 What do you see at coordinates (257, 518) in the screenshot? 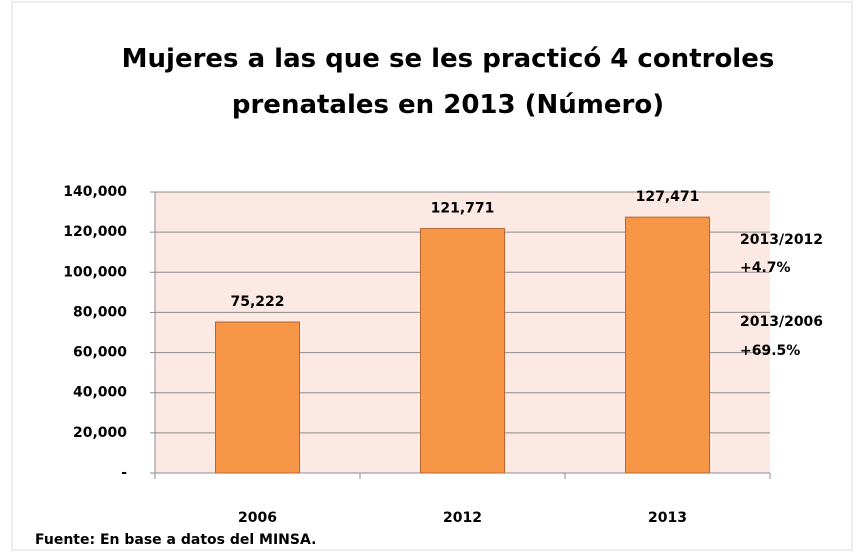
I see `x-tick-label: 2006` at bounding box center [257, 518].